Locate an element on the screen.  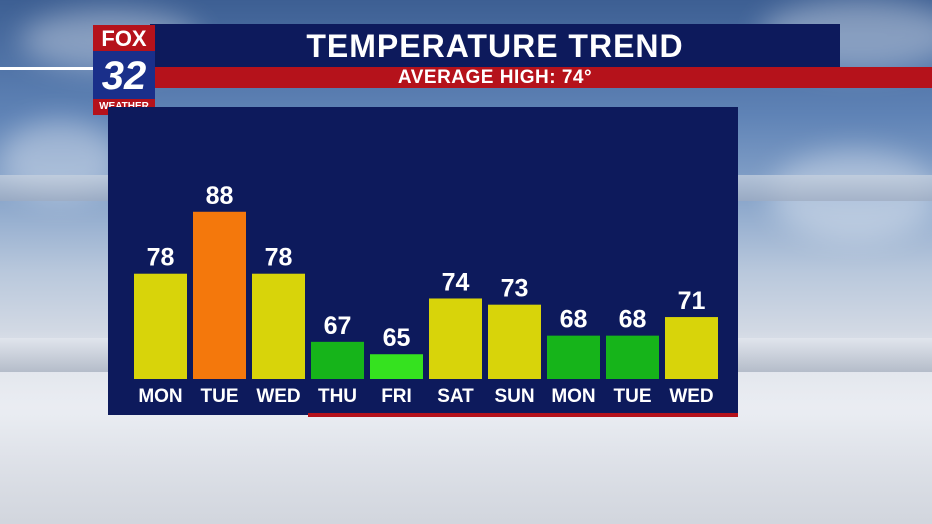
x-tick-label: SUN is located at coordinates (514, 396).